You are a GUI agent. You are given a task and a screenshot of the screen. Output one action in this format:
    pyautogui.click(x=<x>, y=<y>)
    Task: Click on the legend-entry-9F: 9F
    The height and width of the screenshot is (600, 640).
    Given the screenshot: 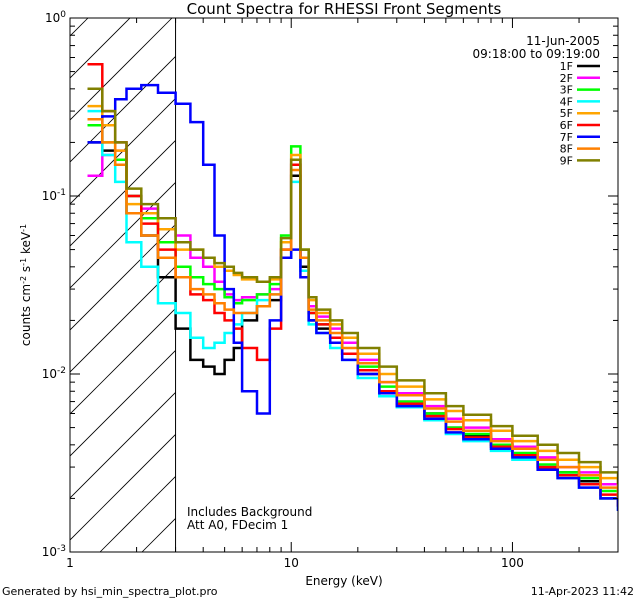 What is the action you would take?
    pyautogui.click(x=580, y=160)
    